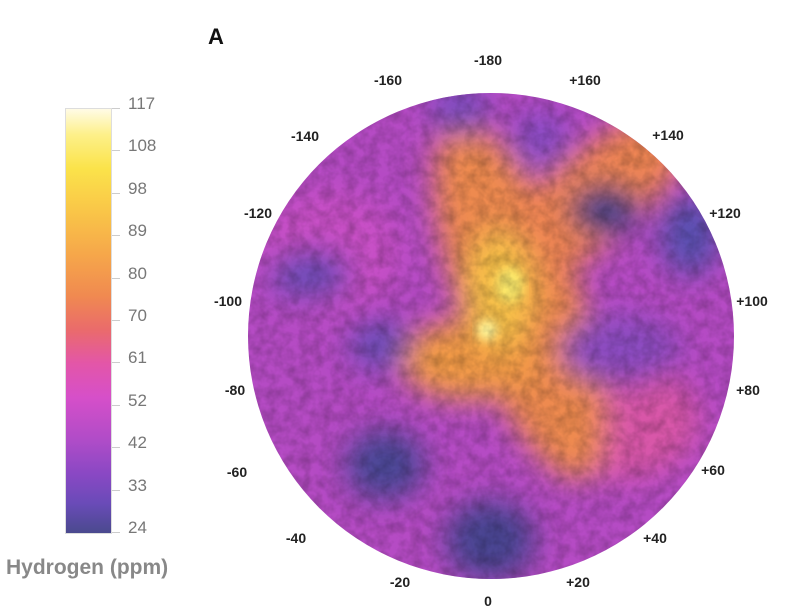 The height and width of the screenshot is (616, 800). What do you see at coordinates (88, 321) in the screenshot?
I see `colorbar-gradient` at bounding box center [88, 321].